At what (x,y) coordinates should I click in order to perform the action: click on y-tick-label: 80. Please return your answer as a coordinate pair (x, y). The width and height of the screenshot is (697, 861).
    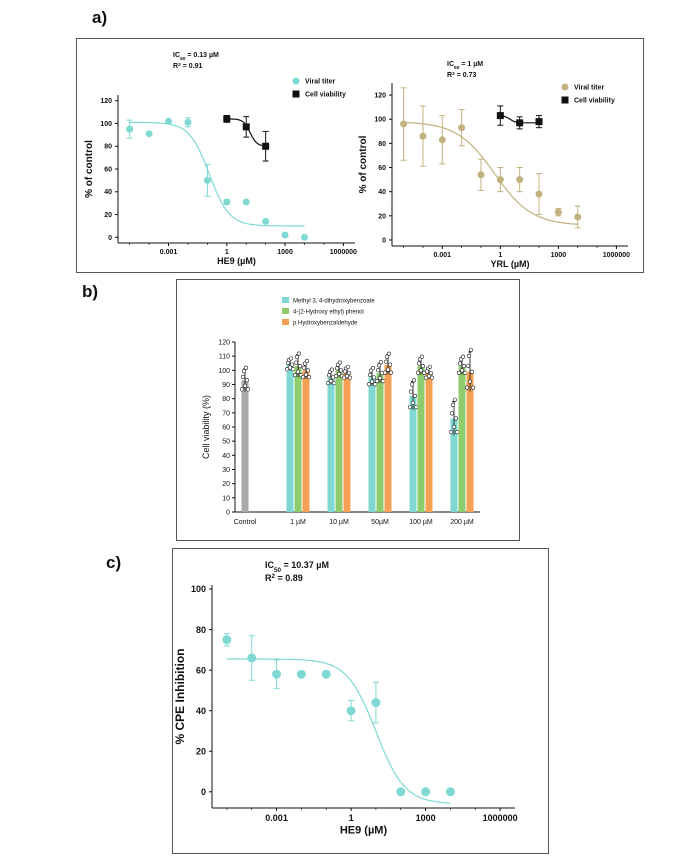
    Looking at the image, I should click on (226, 399).